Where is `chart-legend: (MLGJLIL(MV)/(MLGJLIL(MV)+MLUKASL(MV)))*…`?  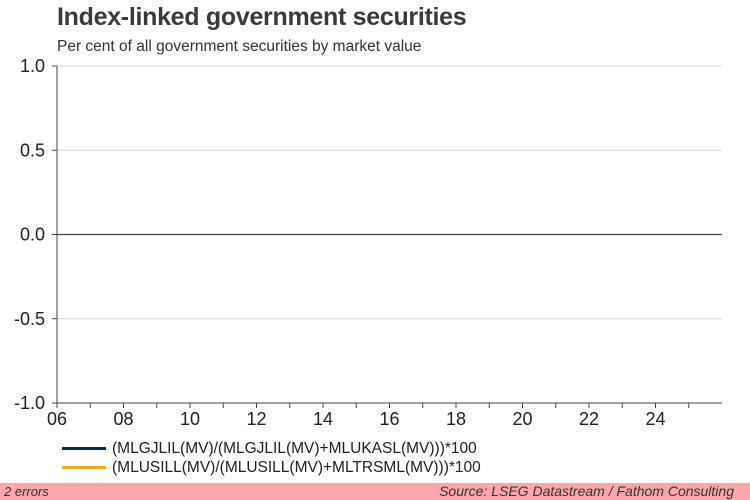
chart-legend: (MLGJLIL(MV)/(MLGJLIL(MV)+MLUKASL(MV)))*… is located at coordinates (271, 458).